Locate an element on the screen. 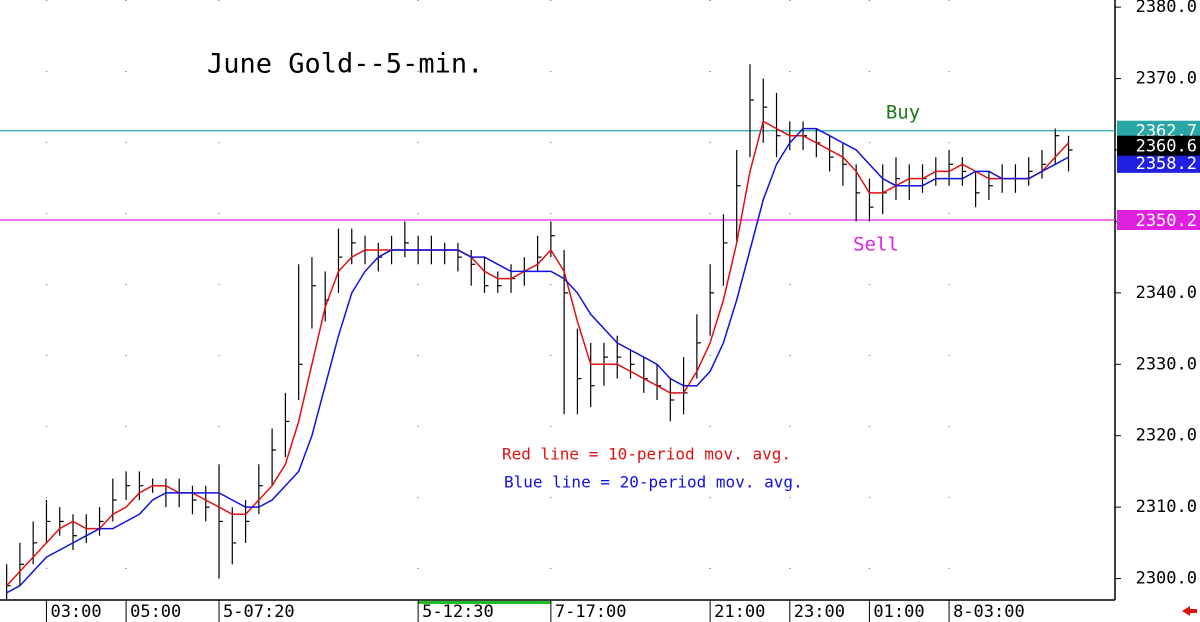 This screenshot has width=1200, height=622. chart-title: June Gold--5-min. is located at coordinates (345, 64).